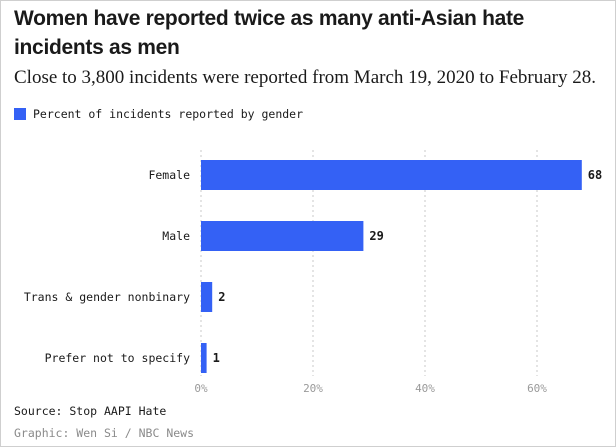  What do you see at coordinates (20, 114) in the screenshot?
I see `legend-swatch` at bounding box center [20, 114].